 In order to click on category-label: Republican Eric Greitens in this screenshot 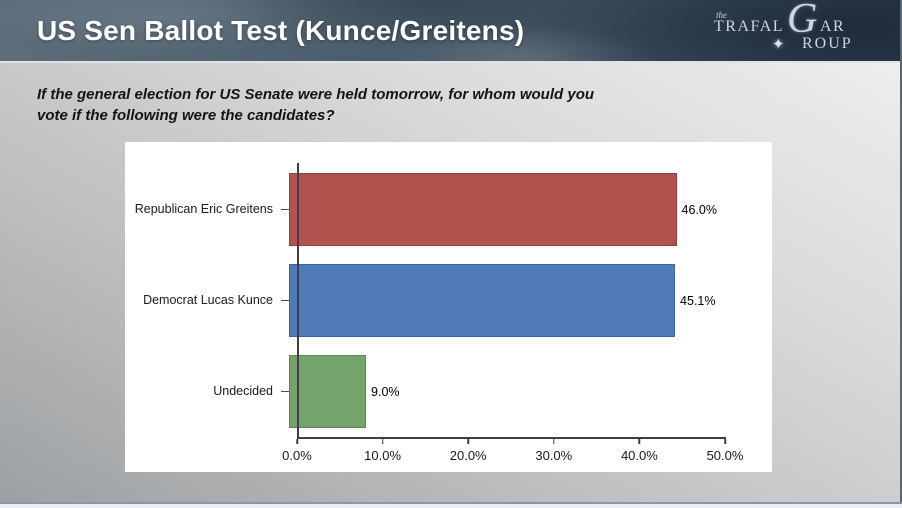, I will do `click(203, 209)`.